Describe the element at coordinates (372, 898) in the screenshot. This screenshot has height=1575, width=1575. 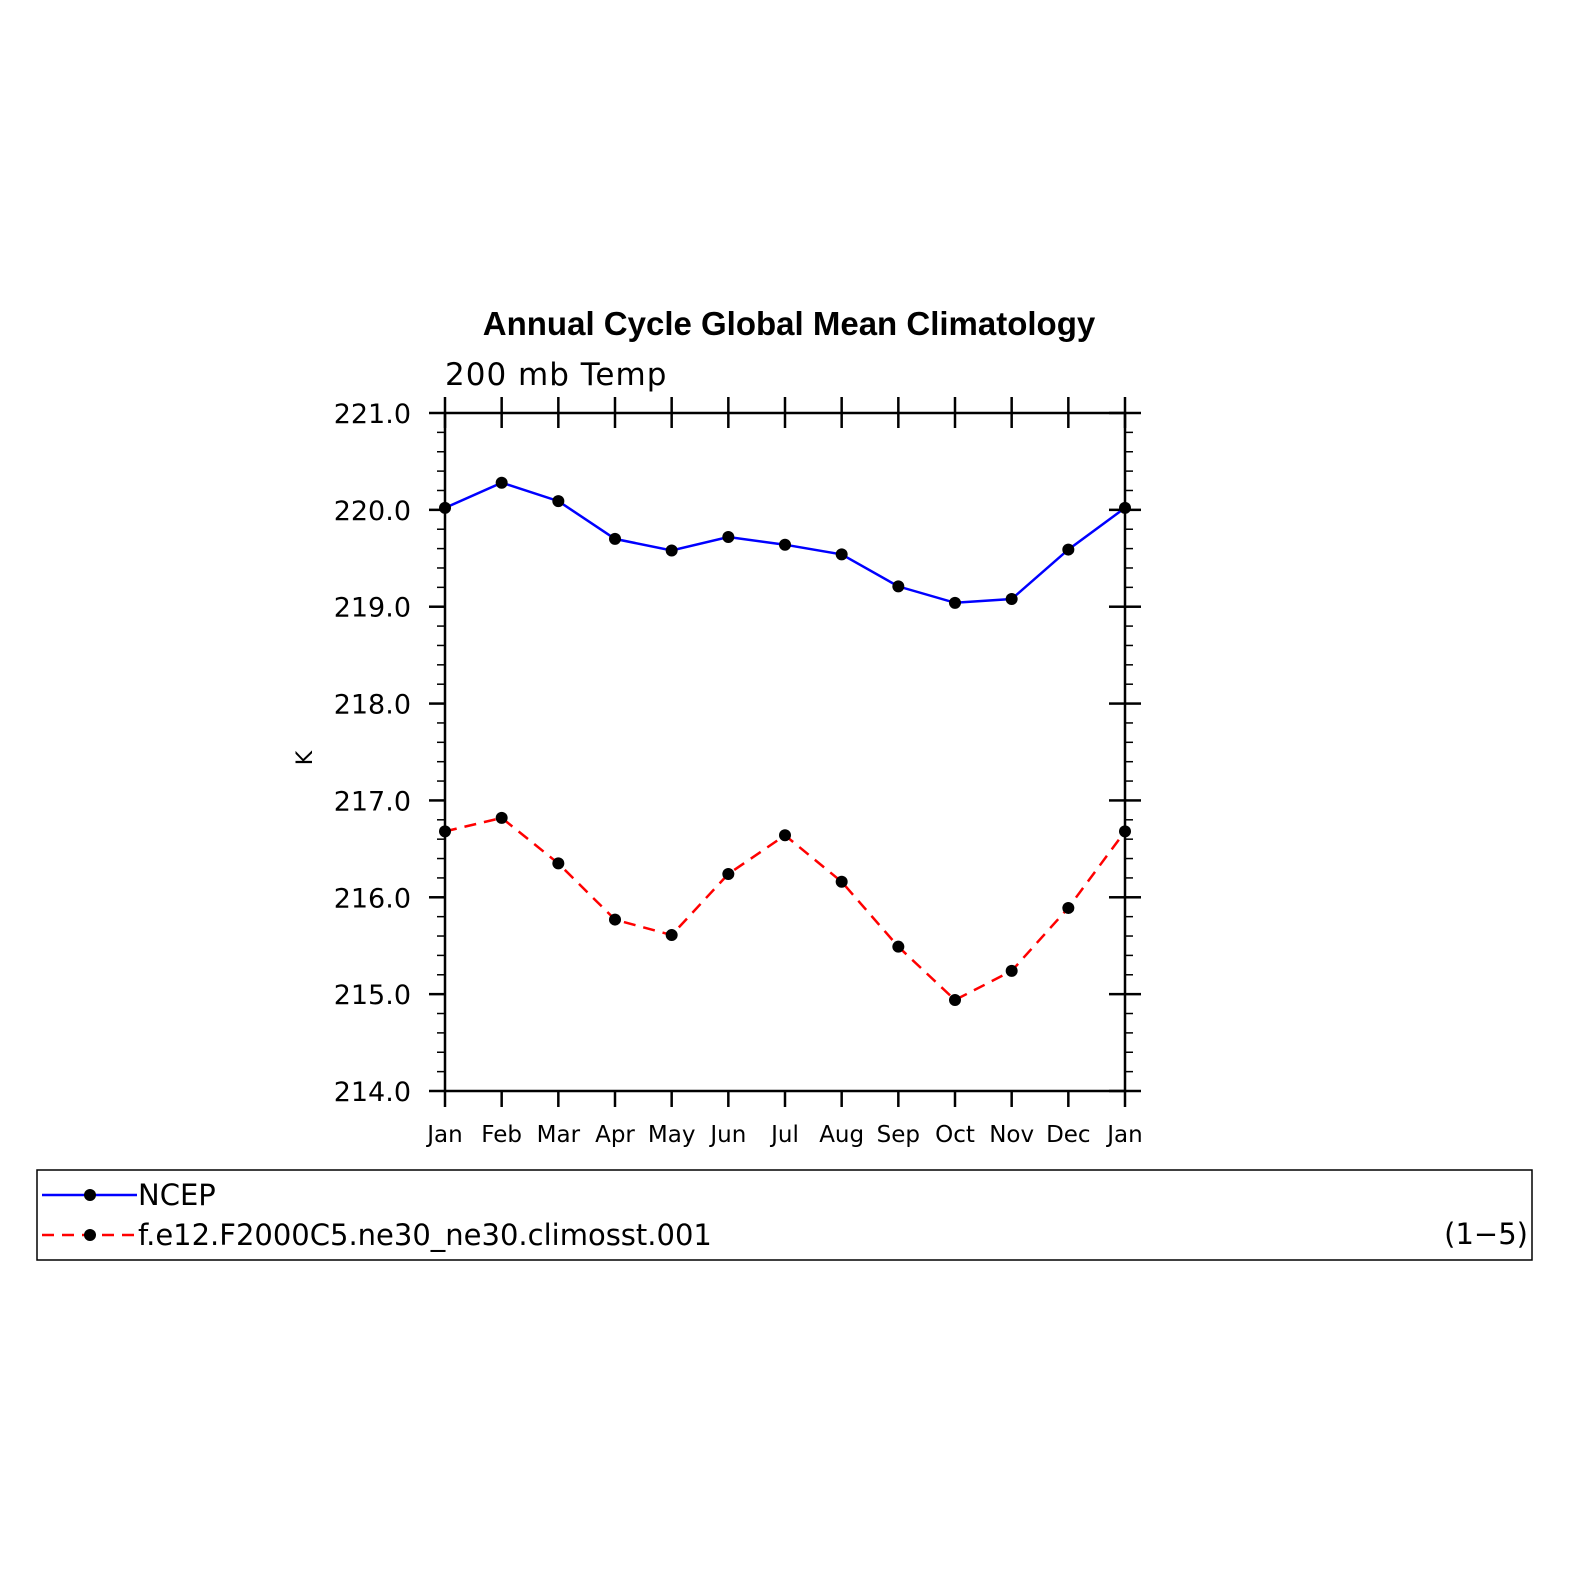
I see `y-tick-label: 216.0` at that location.